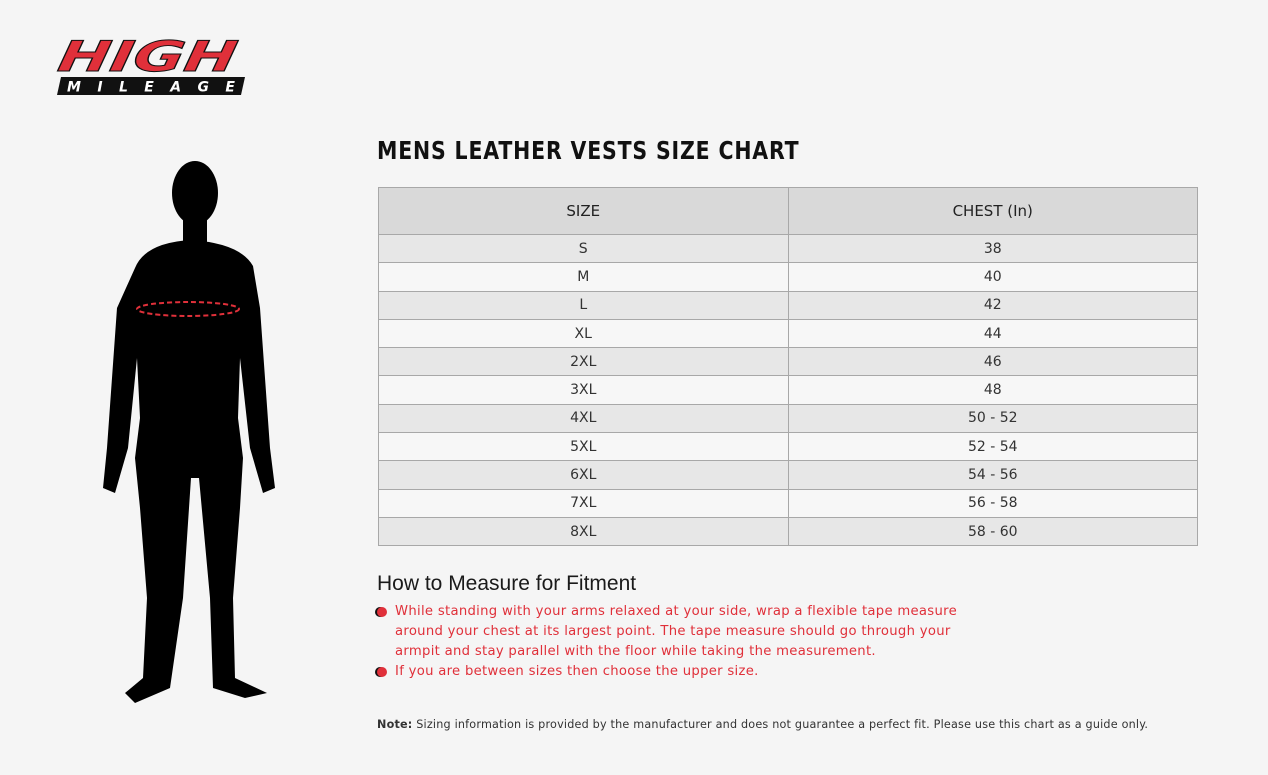 This screenshot has width=1268, height=775. I want to click on size-cell: 4XL, so click(583, 418).